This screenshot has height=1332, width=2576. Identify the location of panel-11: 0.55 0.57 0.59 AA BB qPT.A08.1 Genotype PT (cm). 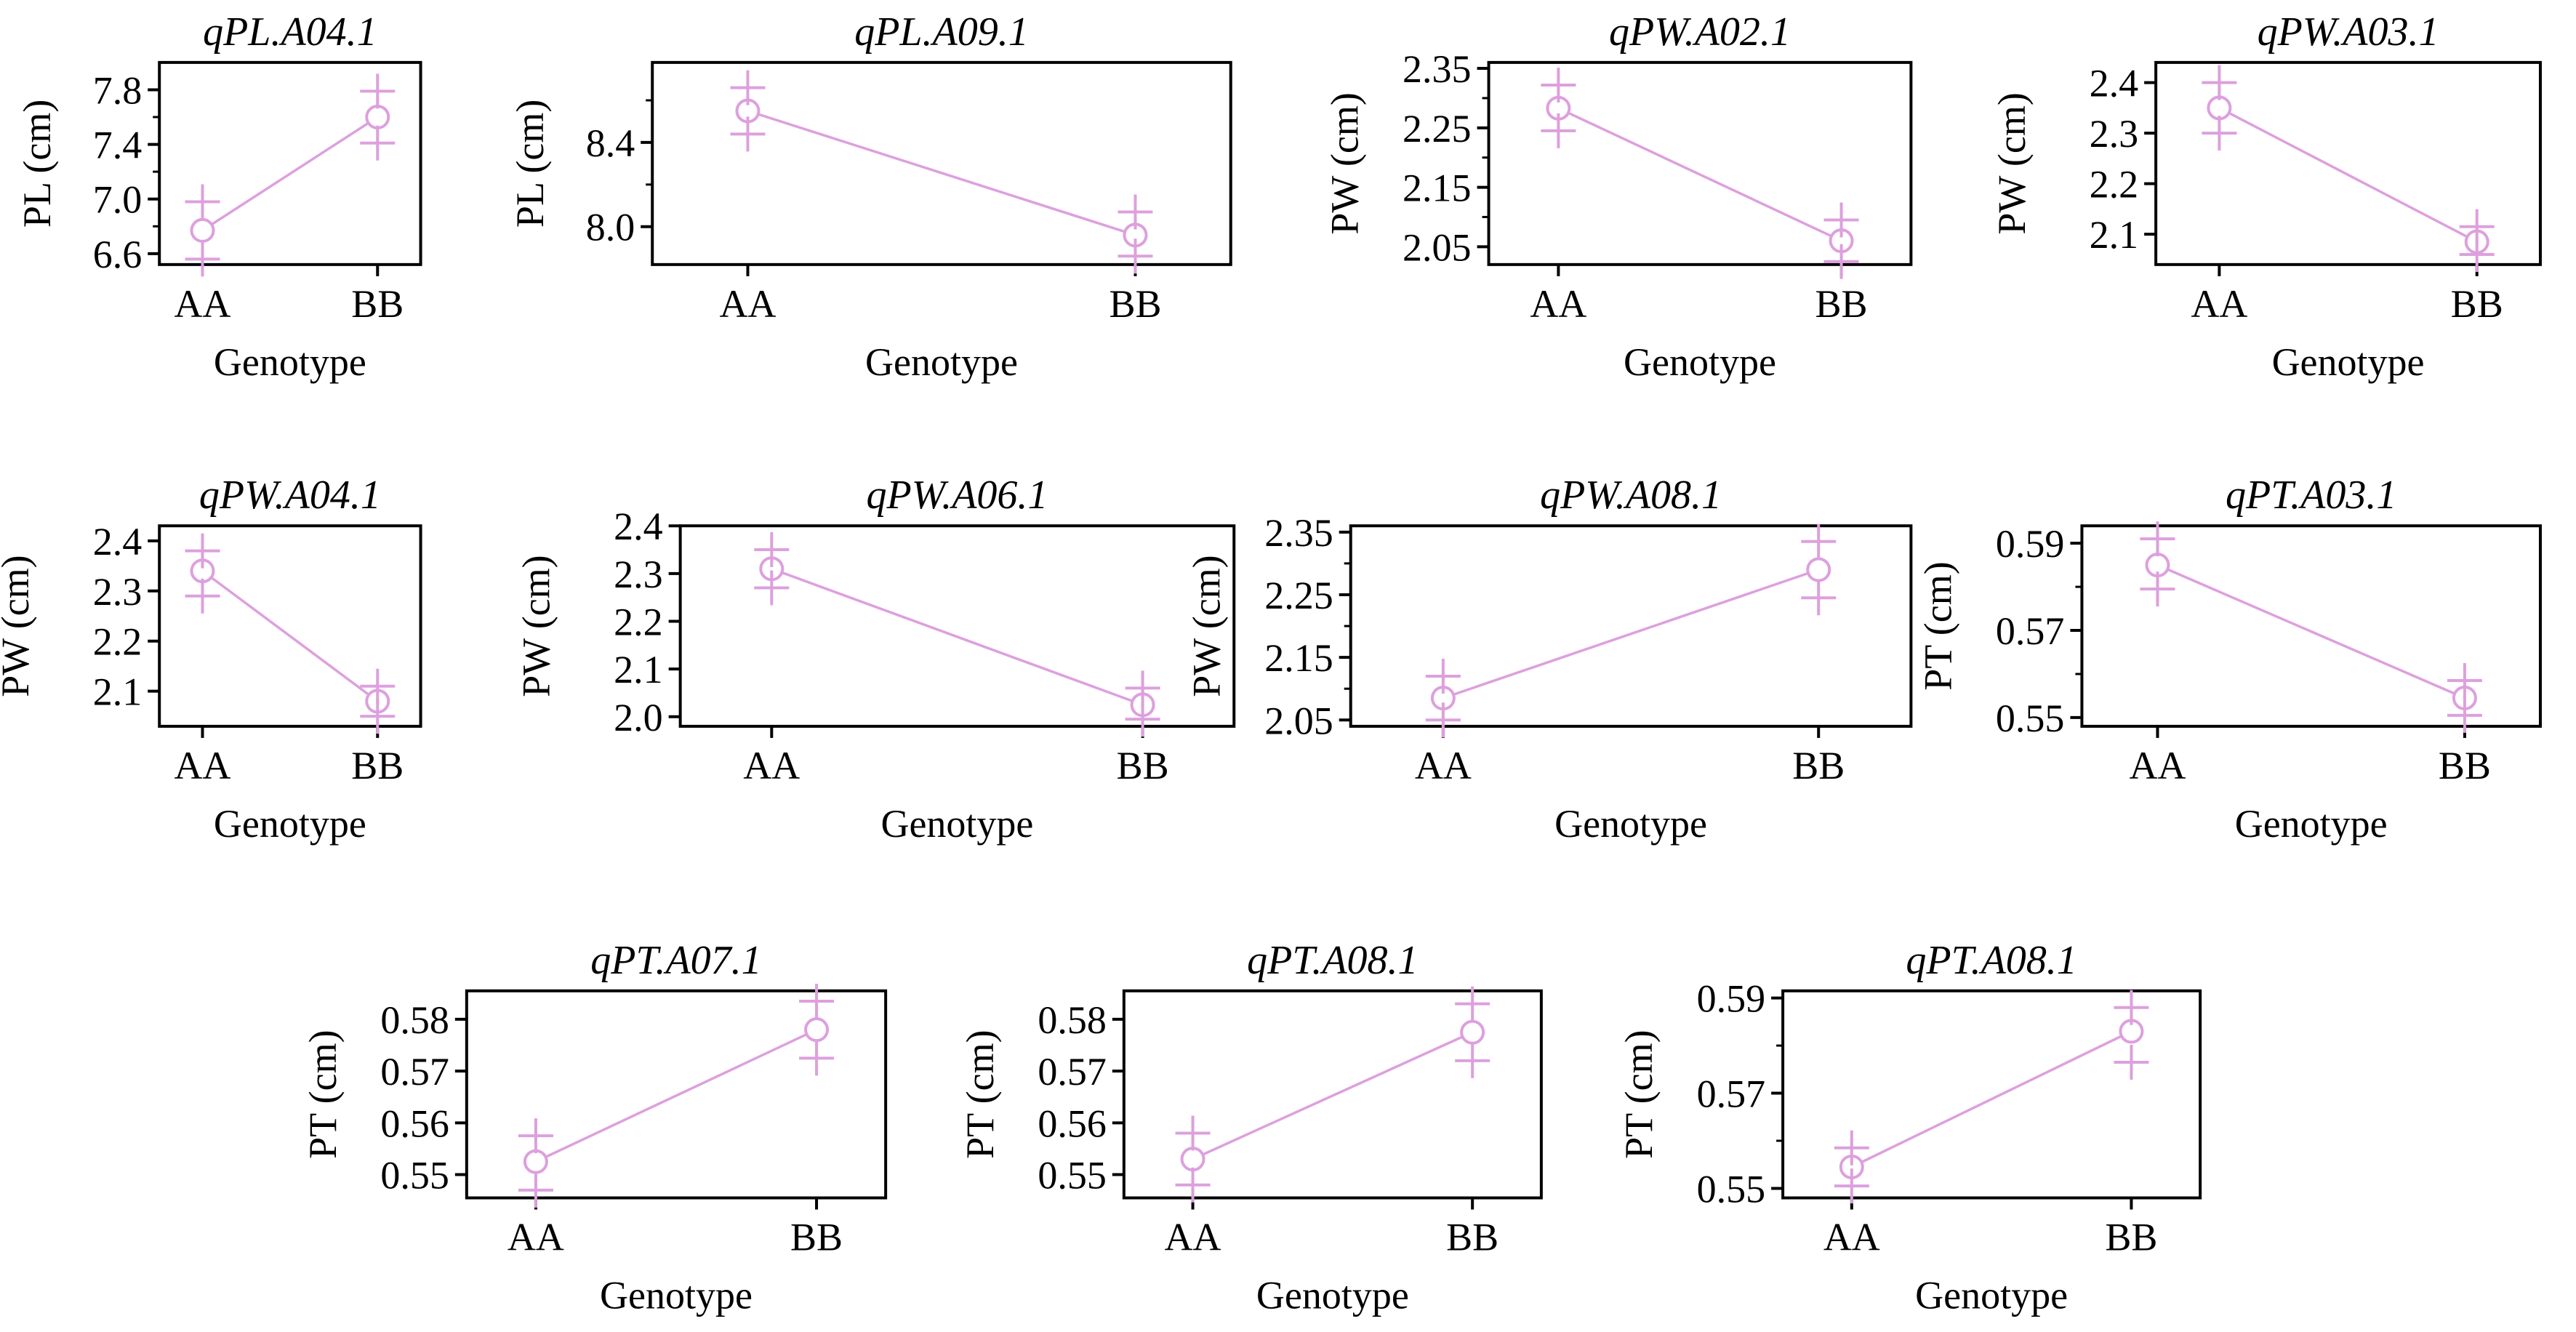
(1909, 1127).